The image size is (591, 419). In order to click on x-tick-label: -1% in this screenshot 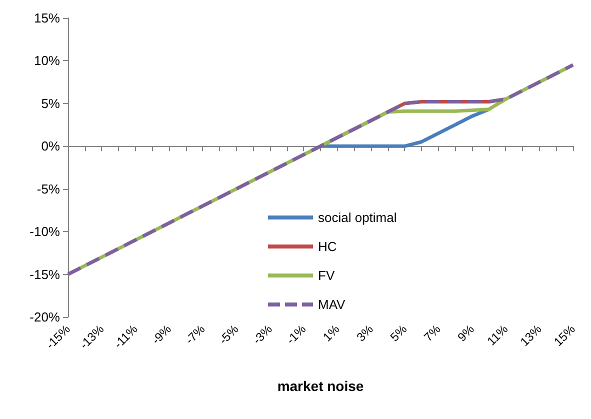, I will do `click(296, 335)`.